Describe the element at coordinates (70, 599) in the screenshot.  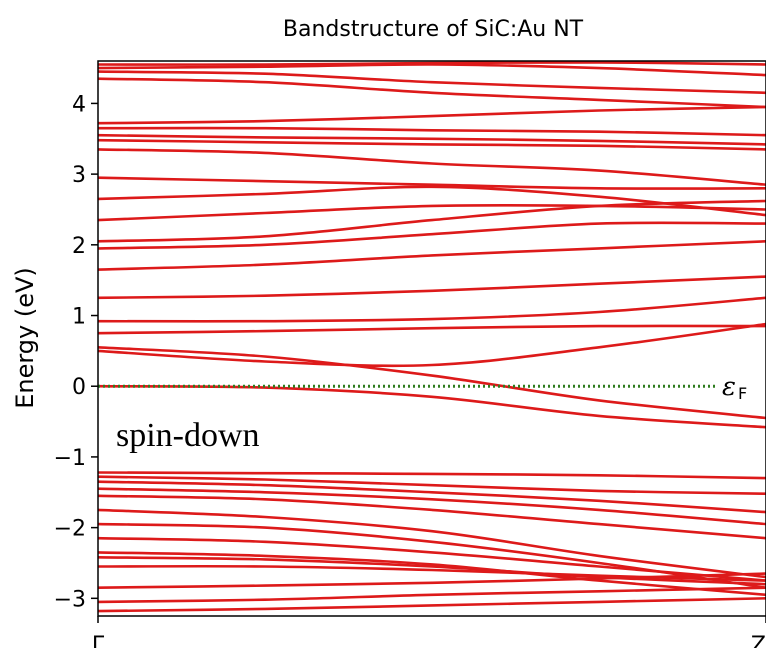
I see `y-tick-label--3: −3` at that location.